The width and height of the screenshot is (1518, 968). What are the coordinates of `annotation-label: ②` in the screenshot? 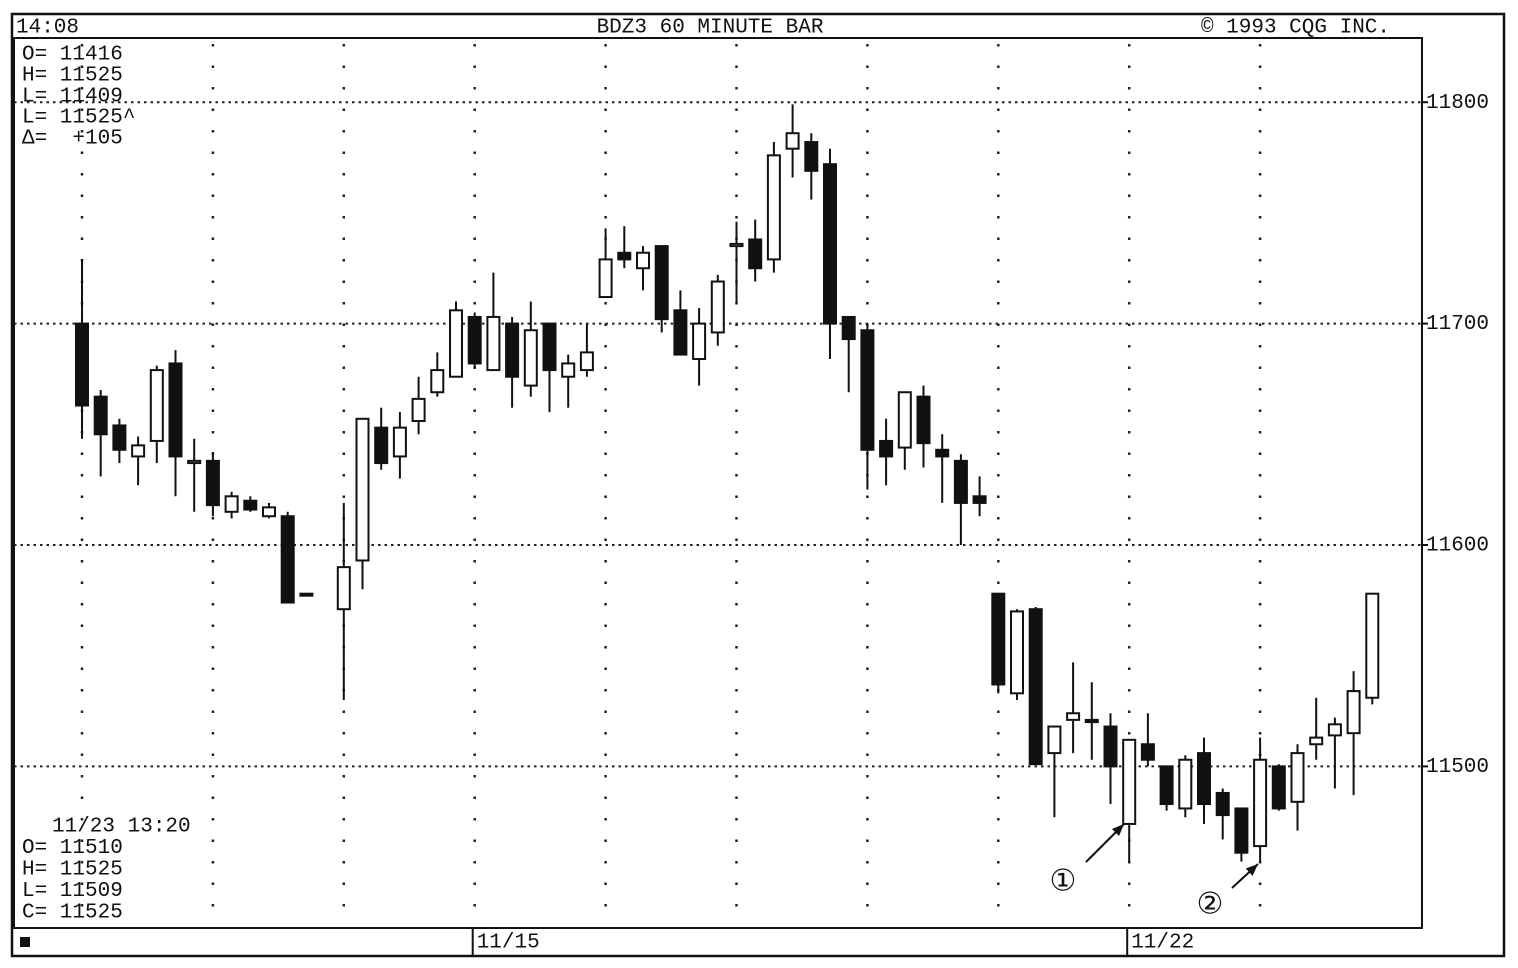 It's located at (1210, 904).